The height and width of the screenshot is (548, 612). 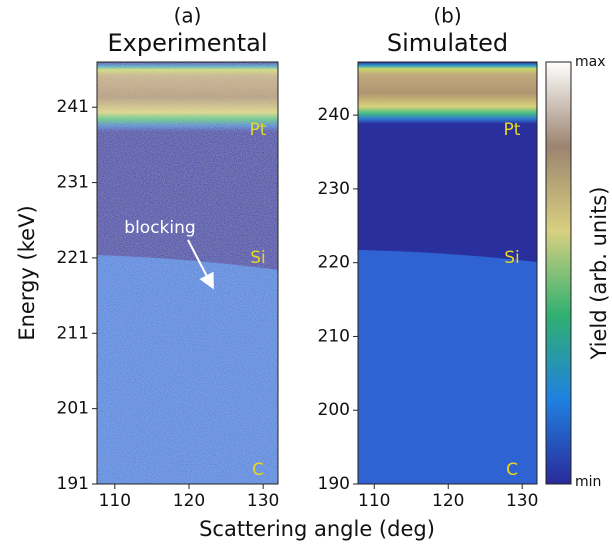 I want to click on y-tick-label: 201, so click(x=73, y=409).